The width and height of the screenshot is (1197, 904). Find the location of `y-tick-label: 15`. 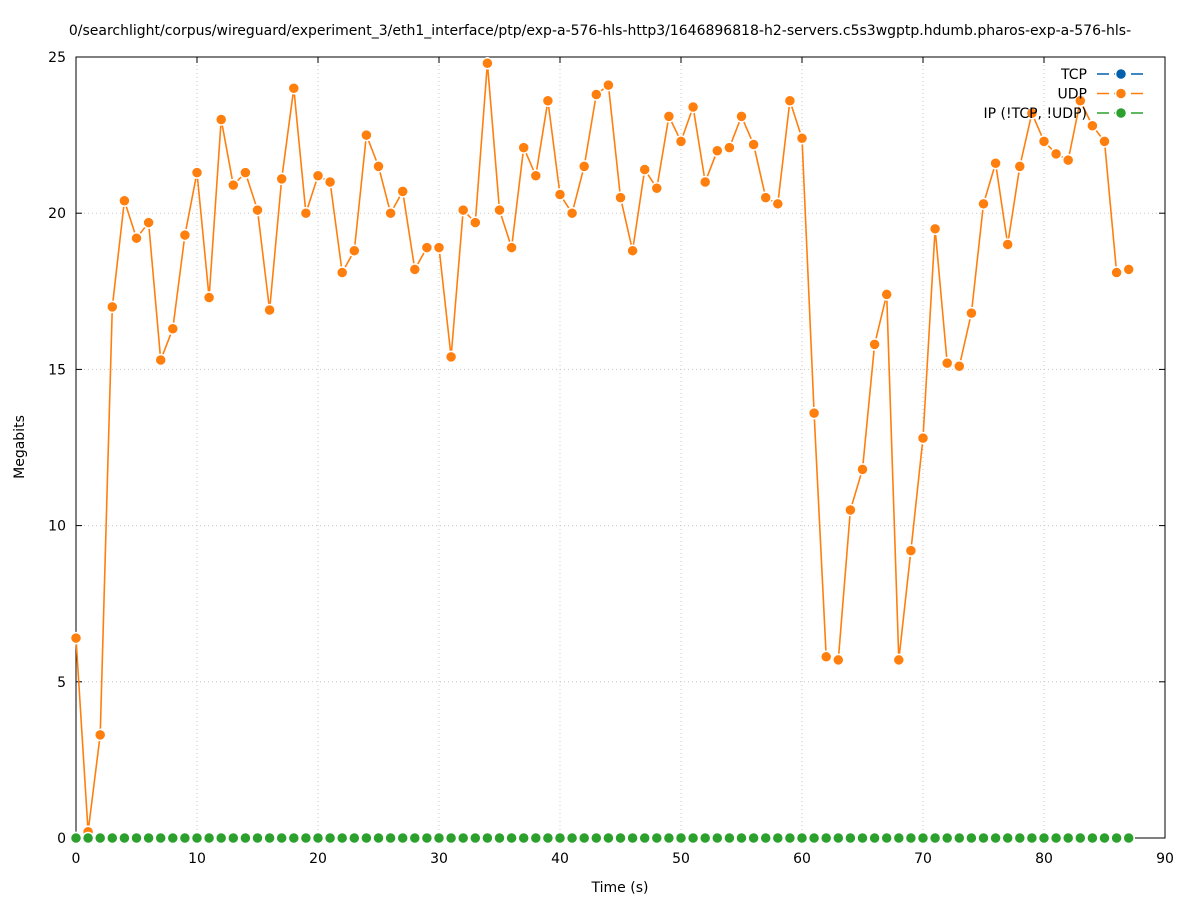

y-tick-label: 15 is located at coordinates (57, 370).